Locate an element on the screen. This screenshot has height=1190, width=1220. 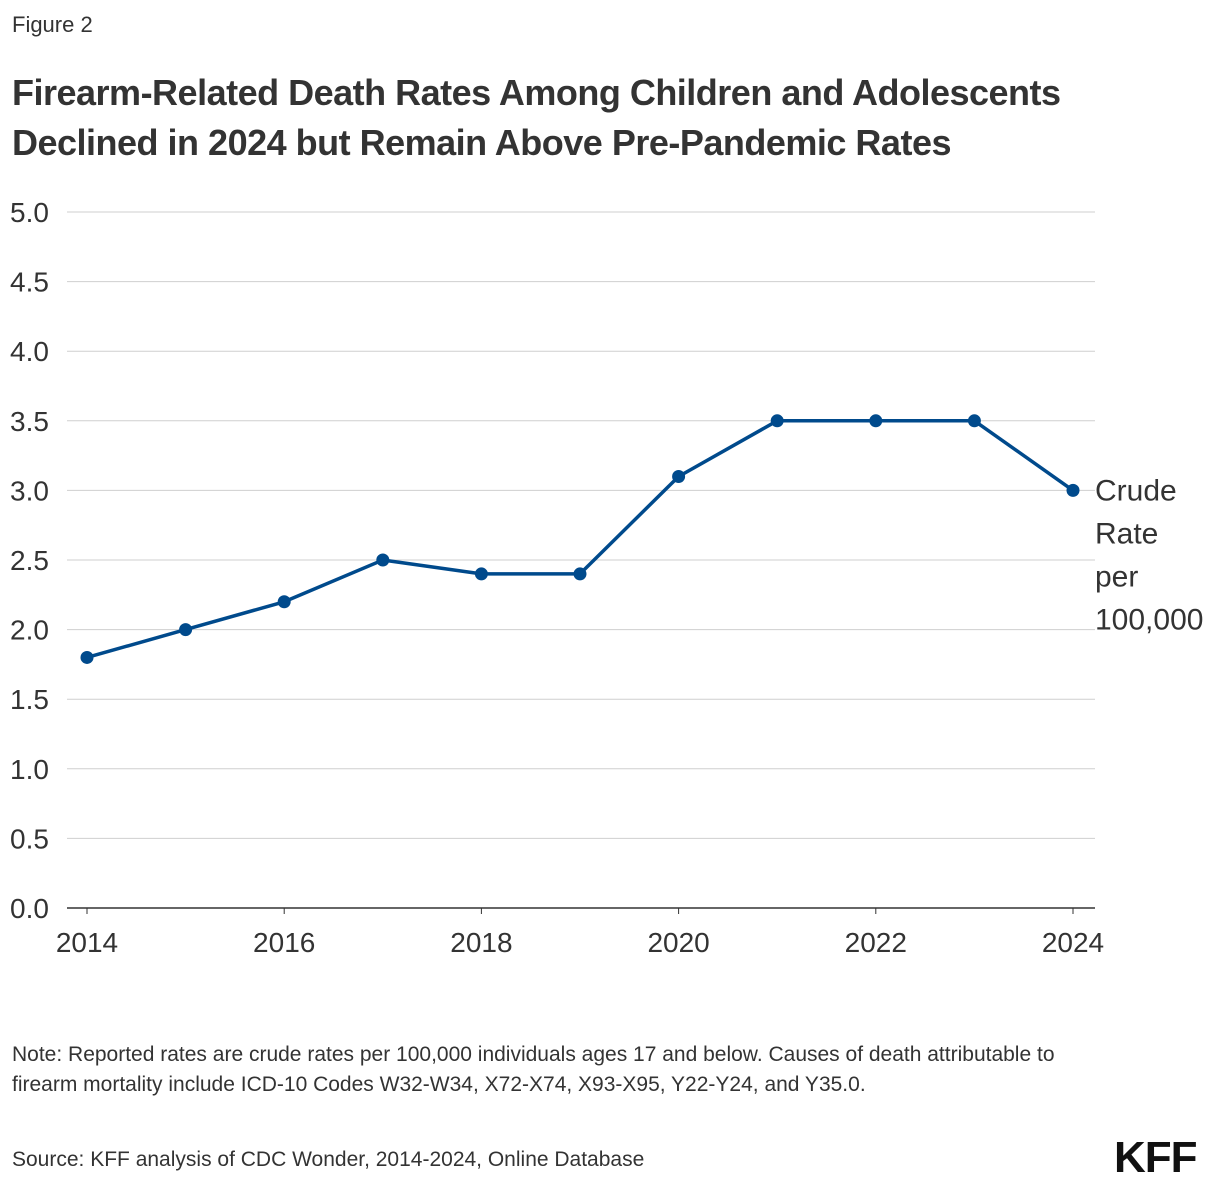
data-point-2021 is located at coordinates (777, 421).